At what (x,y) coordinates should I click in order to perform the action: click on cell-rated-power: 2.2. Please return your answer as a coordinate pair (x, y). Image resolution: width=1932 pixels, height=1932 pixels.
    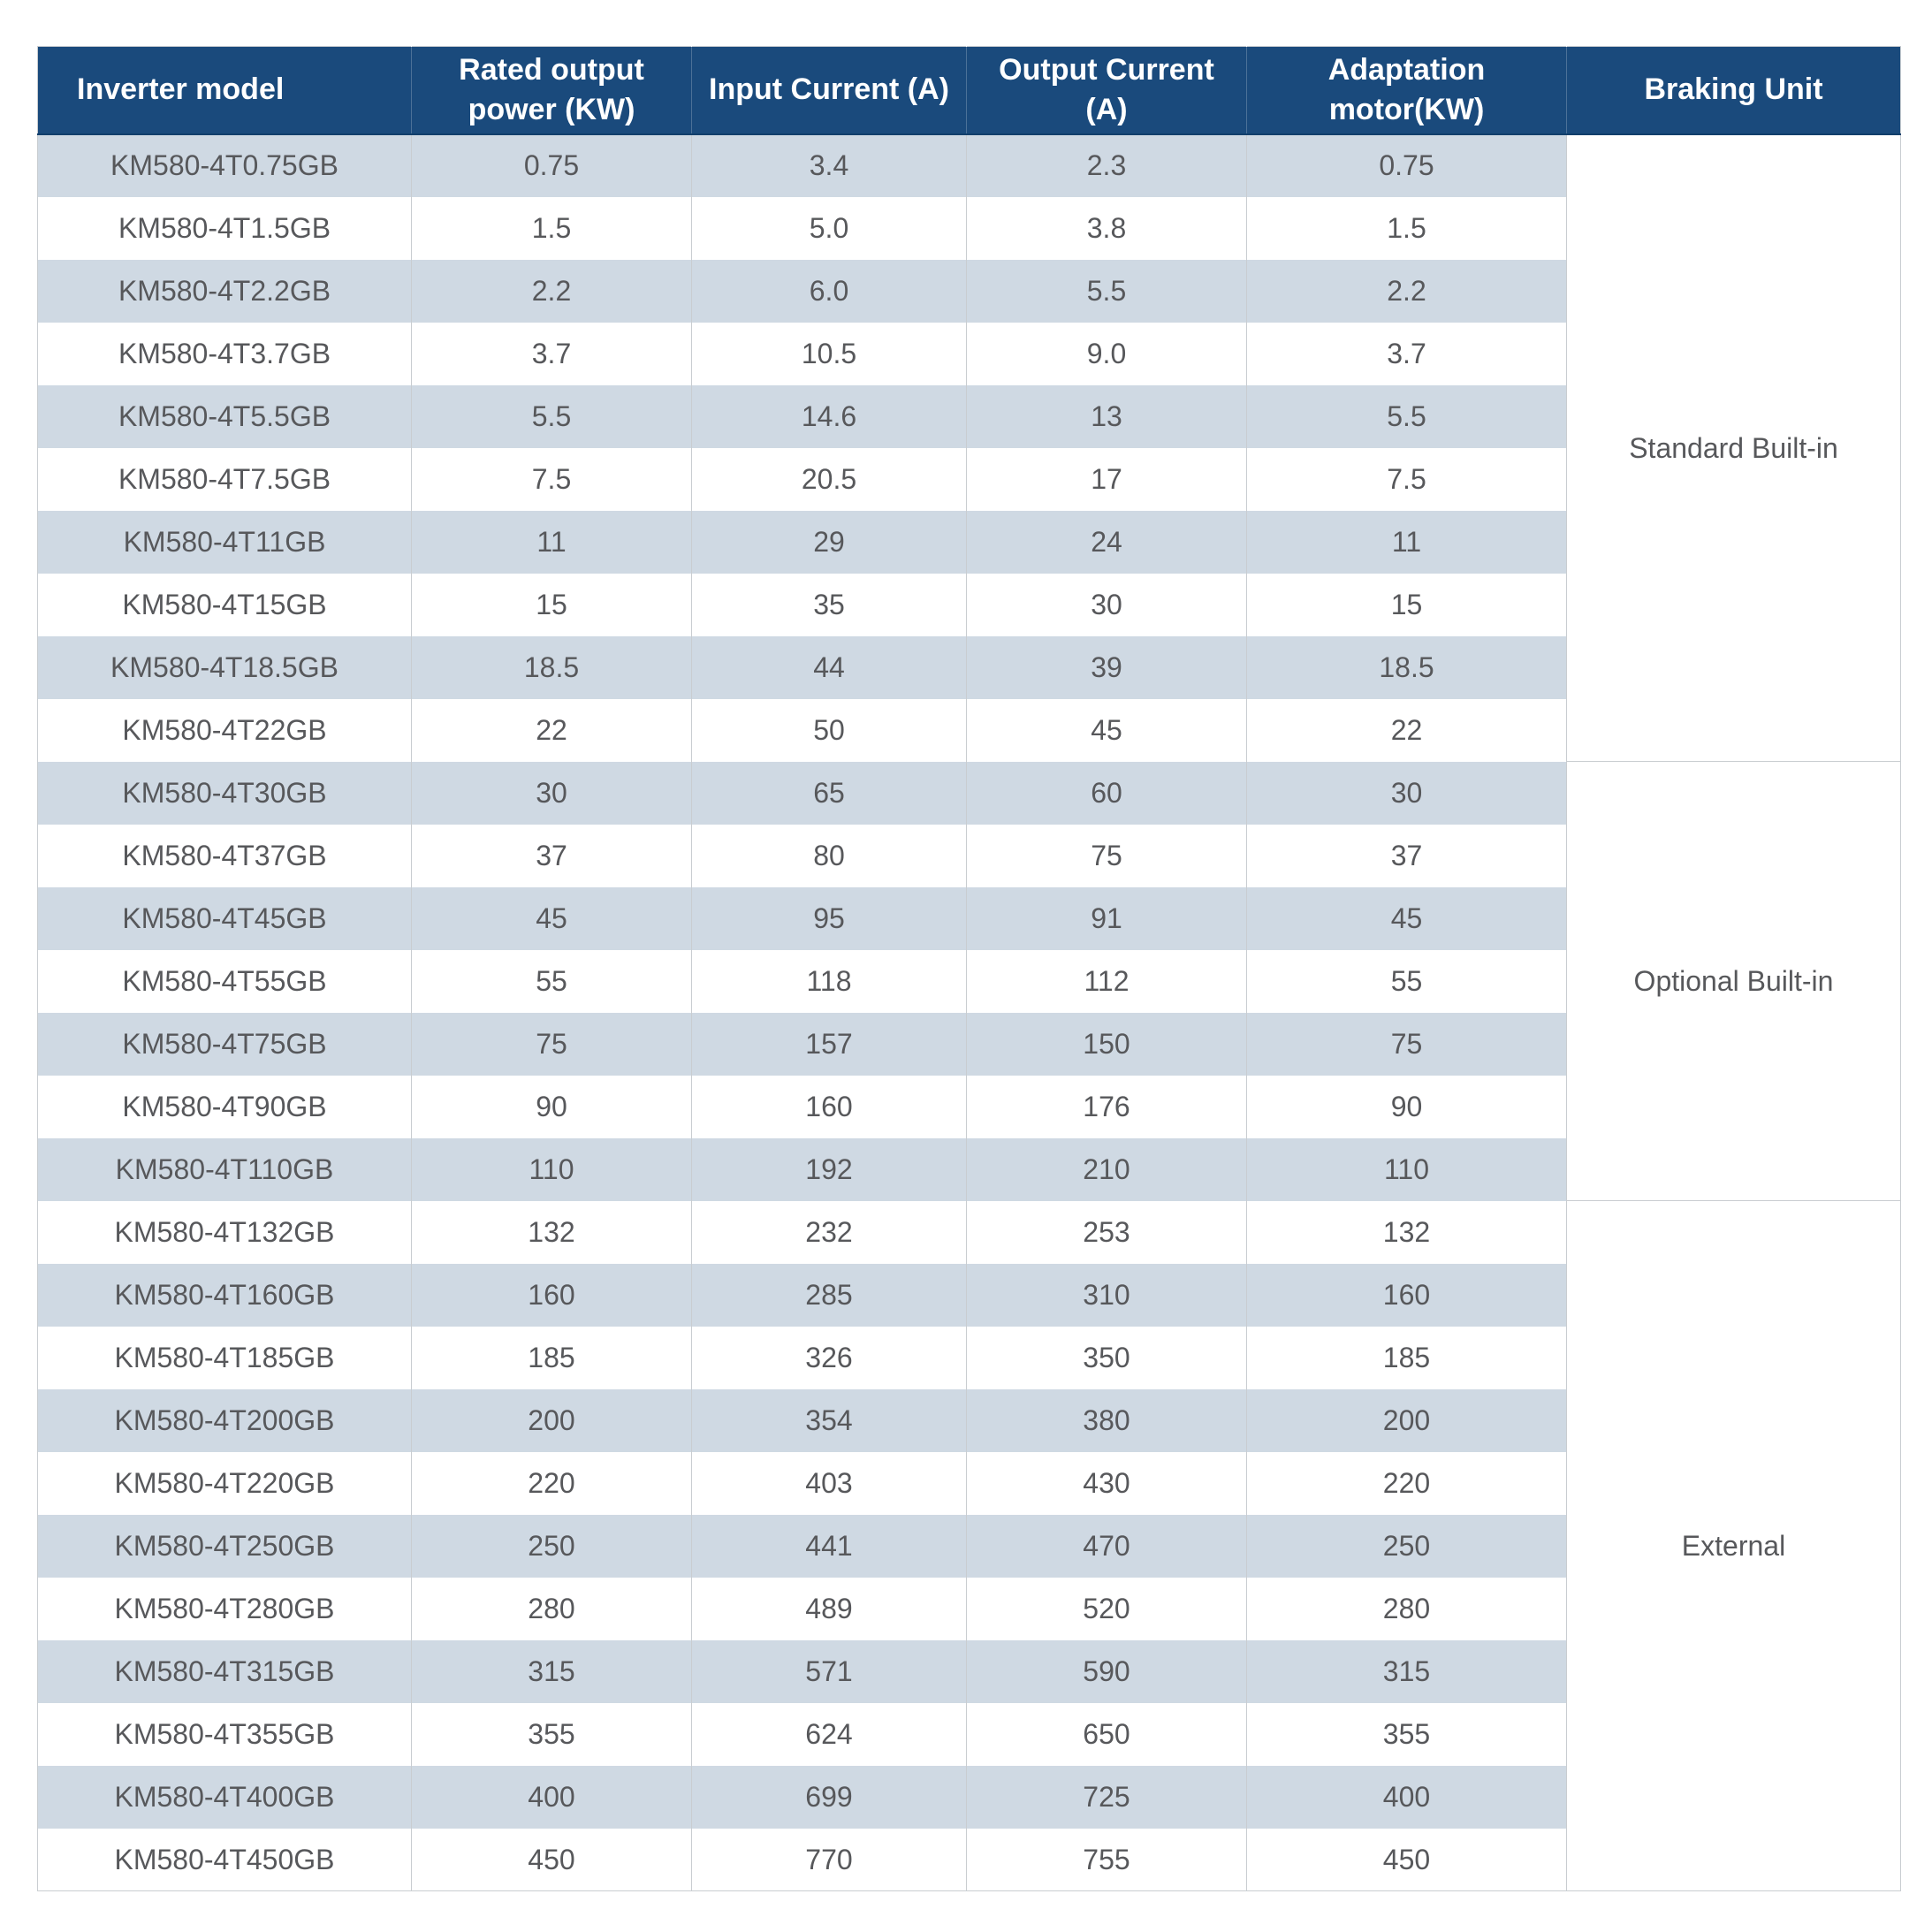
    Looking at the image, I should click on (551, 291).